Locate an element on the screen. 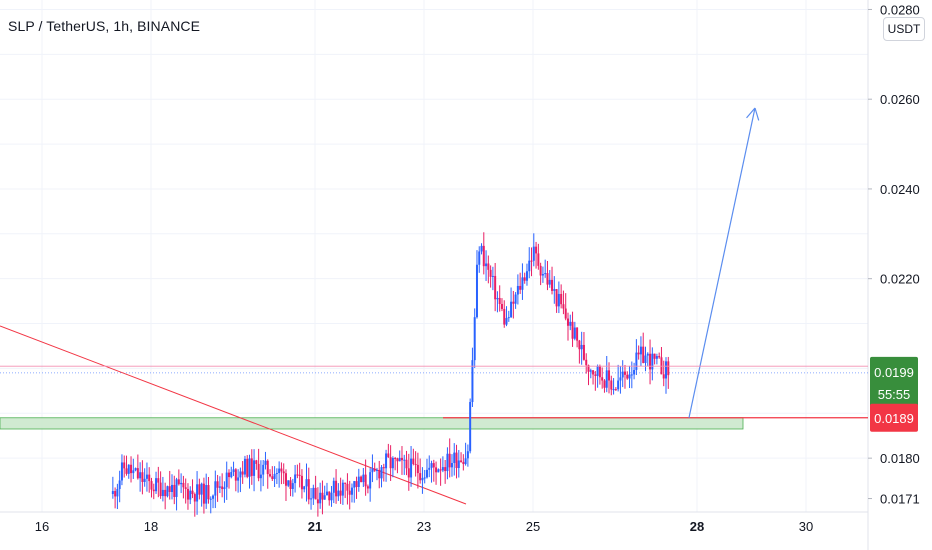  current-price-badge is located at coordinates (894, 384).